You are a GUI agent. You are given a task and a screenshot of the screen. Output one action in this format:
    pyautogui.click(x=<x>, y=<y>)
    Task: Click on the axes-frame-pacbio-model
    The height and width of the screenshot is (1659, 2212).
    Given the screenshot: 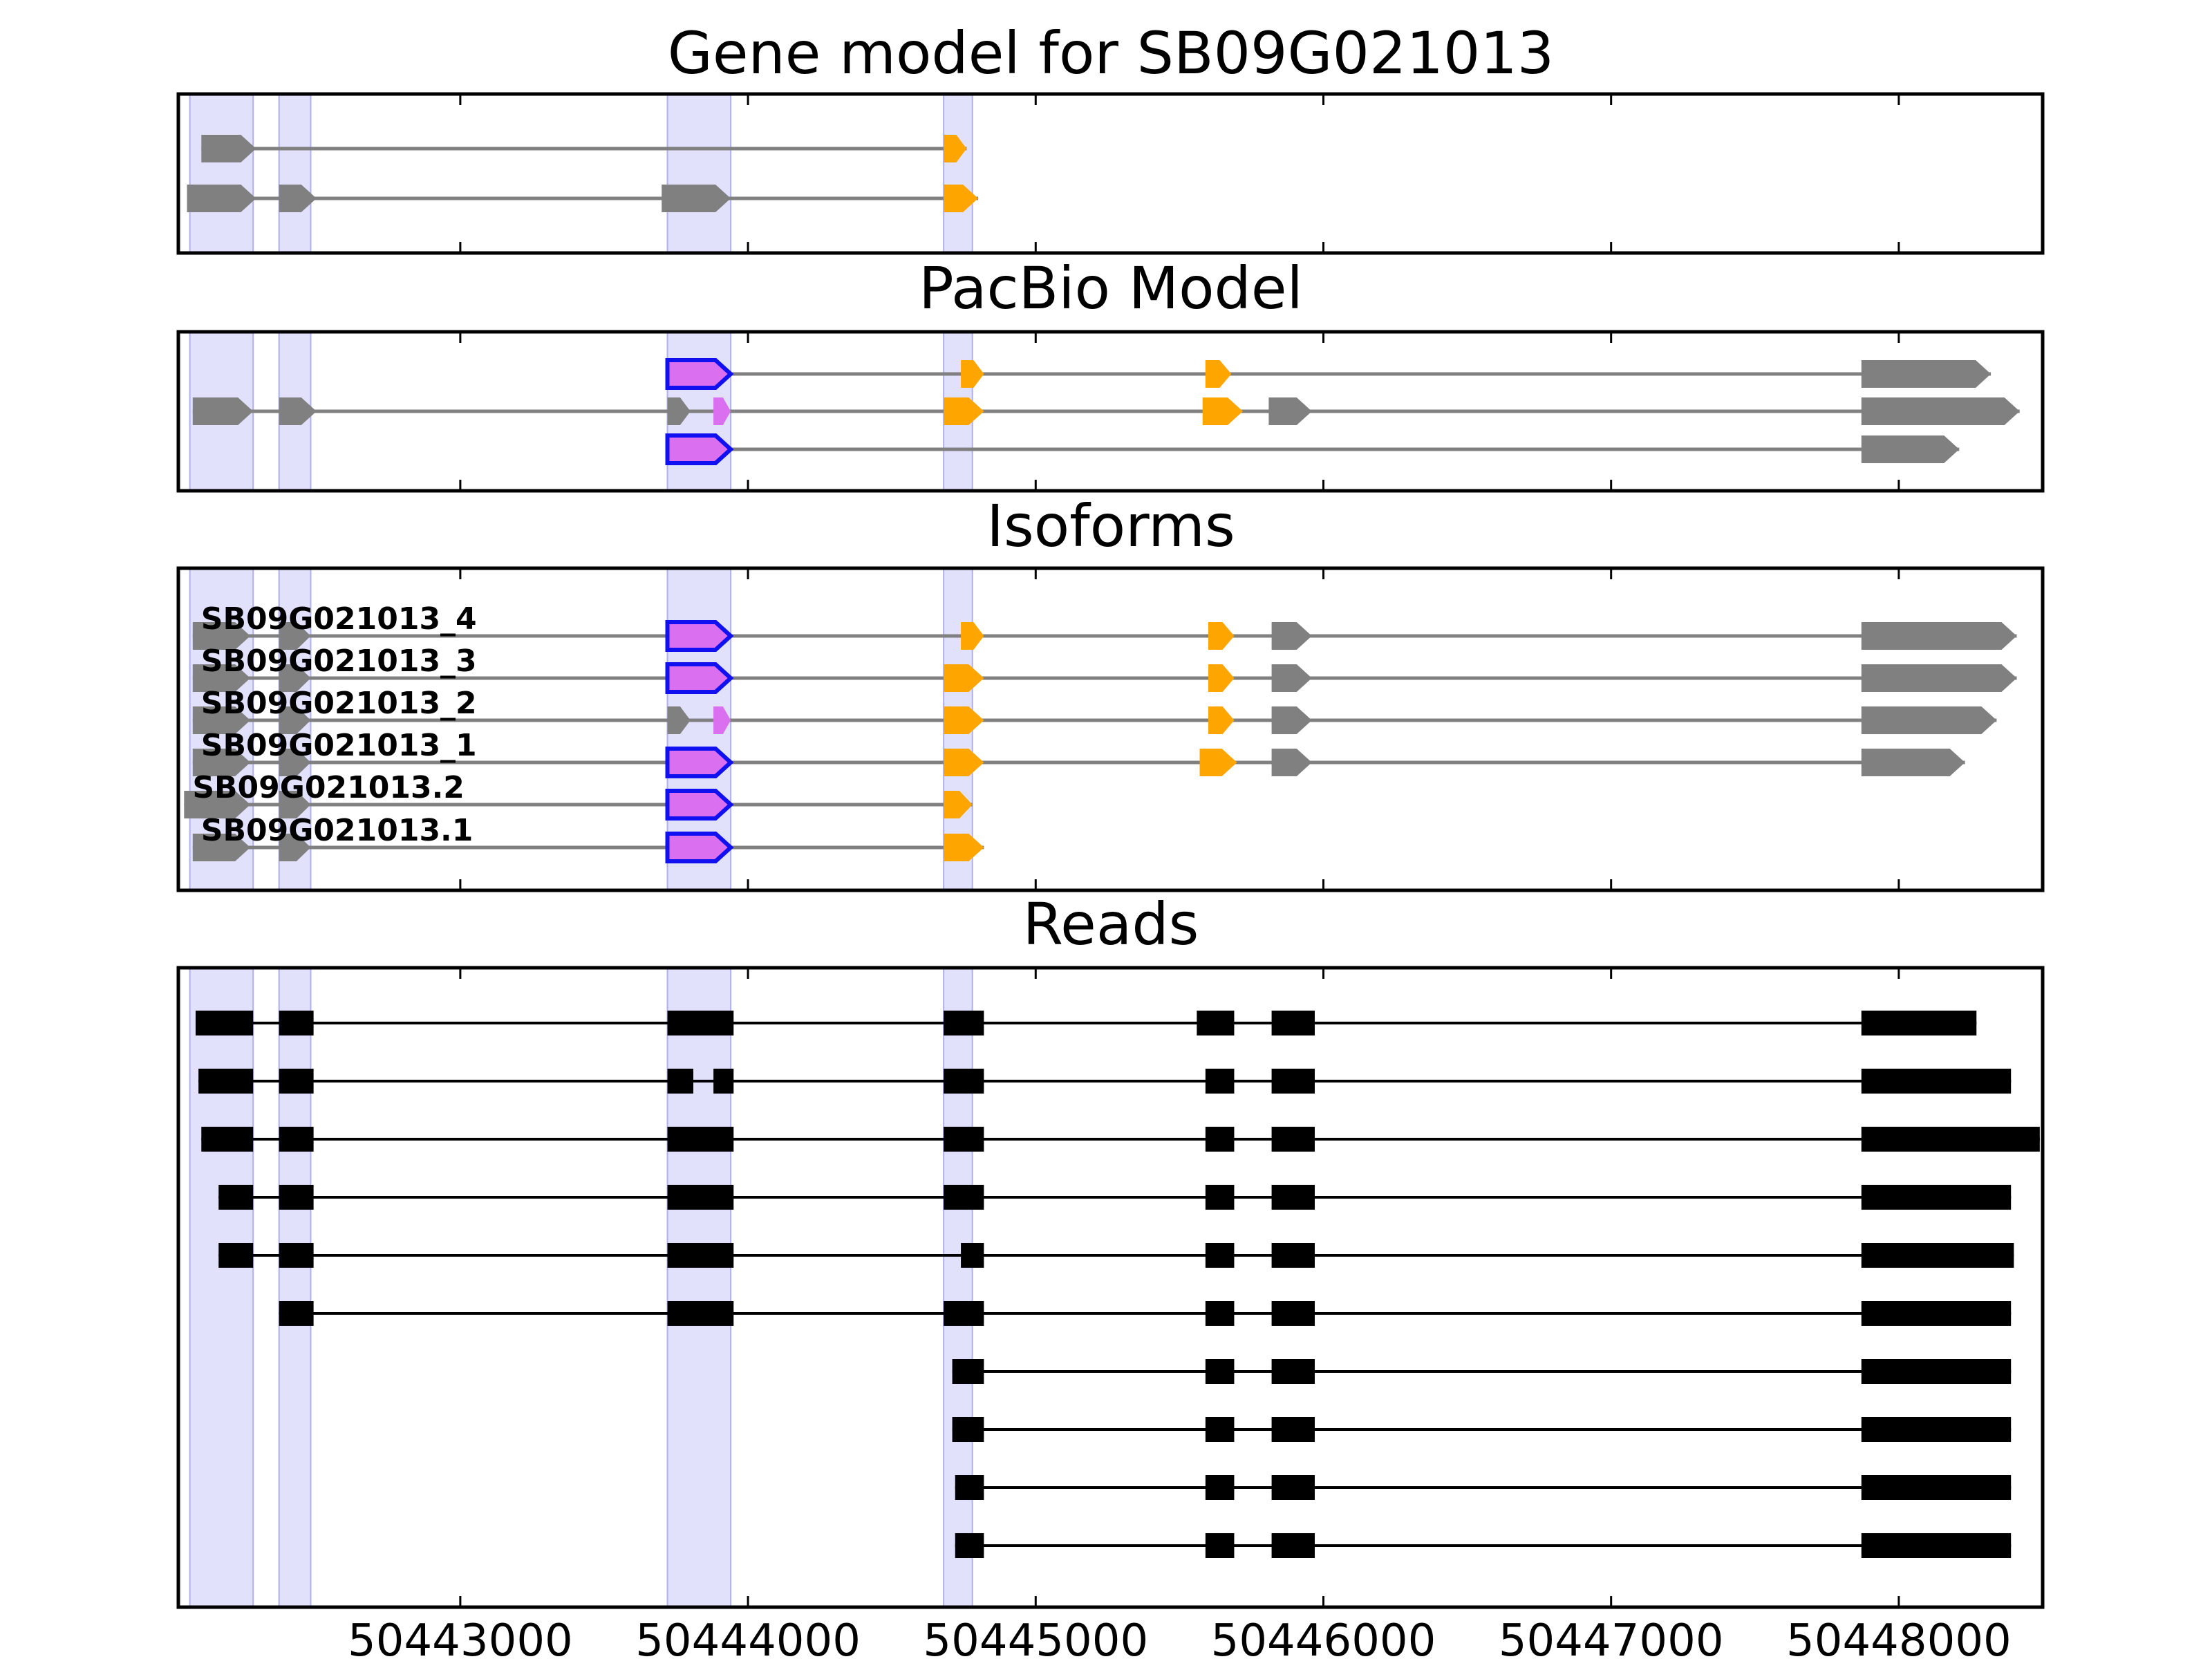 What is the action you would take?
    pyautogui.click(x=1110, y=412)
    